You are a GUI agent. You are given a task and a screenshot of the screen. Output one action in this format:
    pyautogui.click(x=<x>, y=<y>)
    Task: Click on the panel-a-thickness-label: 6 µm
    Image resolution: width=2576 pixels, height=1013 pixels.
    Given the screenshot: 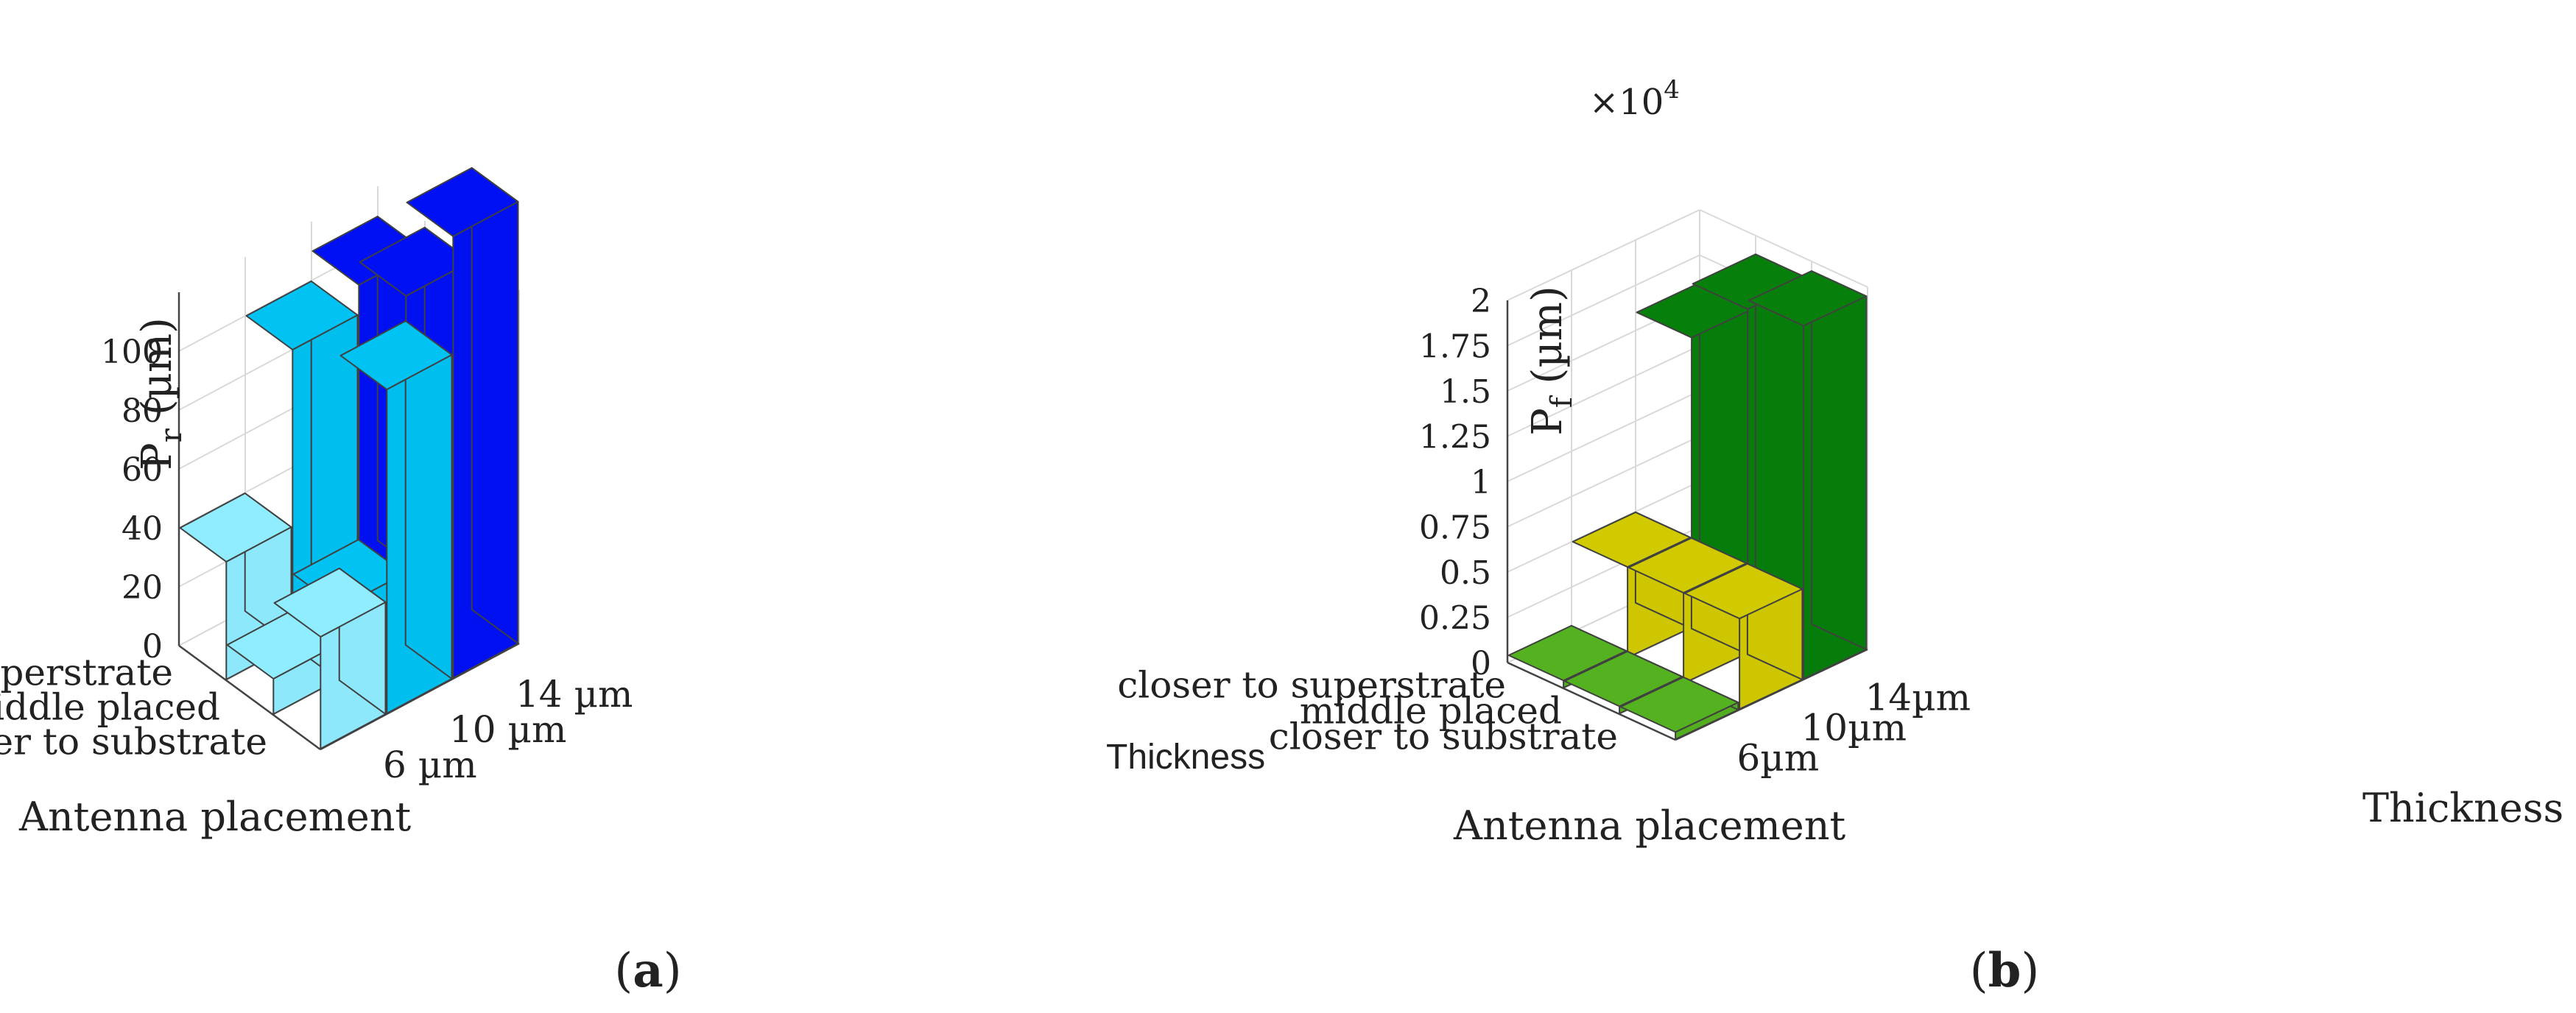 What is the action you would take?
    pyautogui.click(x=430, y=765)
    